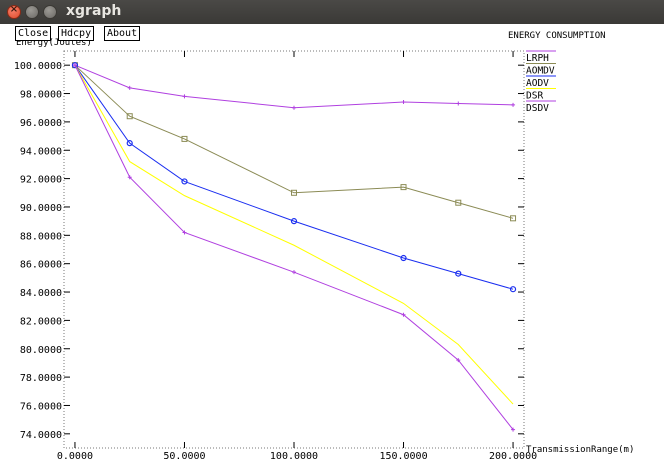 The image size is (664, 459). What do you see at coordinates (41, 123) in the screenshot?
I see `y-tick-label: 96.0000` at bounding box center [41, 123].